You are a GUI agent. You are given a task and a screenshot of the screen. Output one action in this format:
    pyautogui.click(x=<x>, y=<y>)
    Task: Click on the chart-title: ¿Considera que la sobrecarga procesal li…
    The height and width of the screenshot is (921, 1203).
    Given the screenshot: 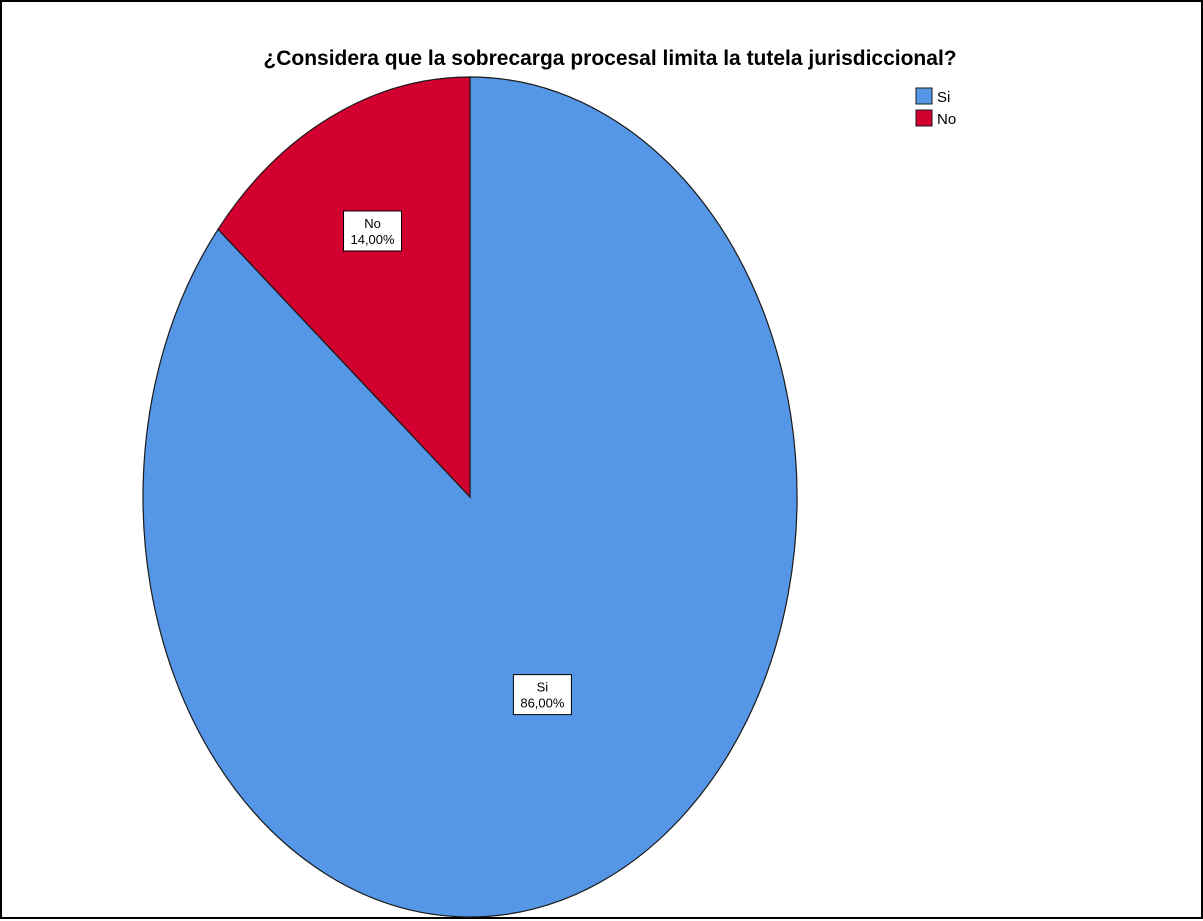 What is the action you would take?
    pyautogui.click(x=609, y=58)
    